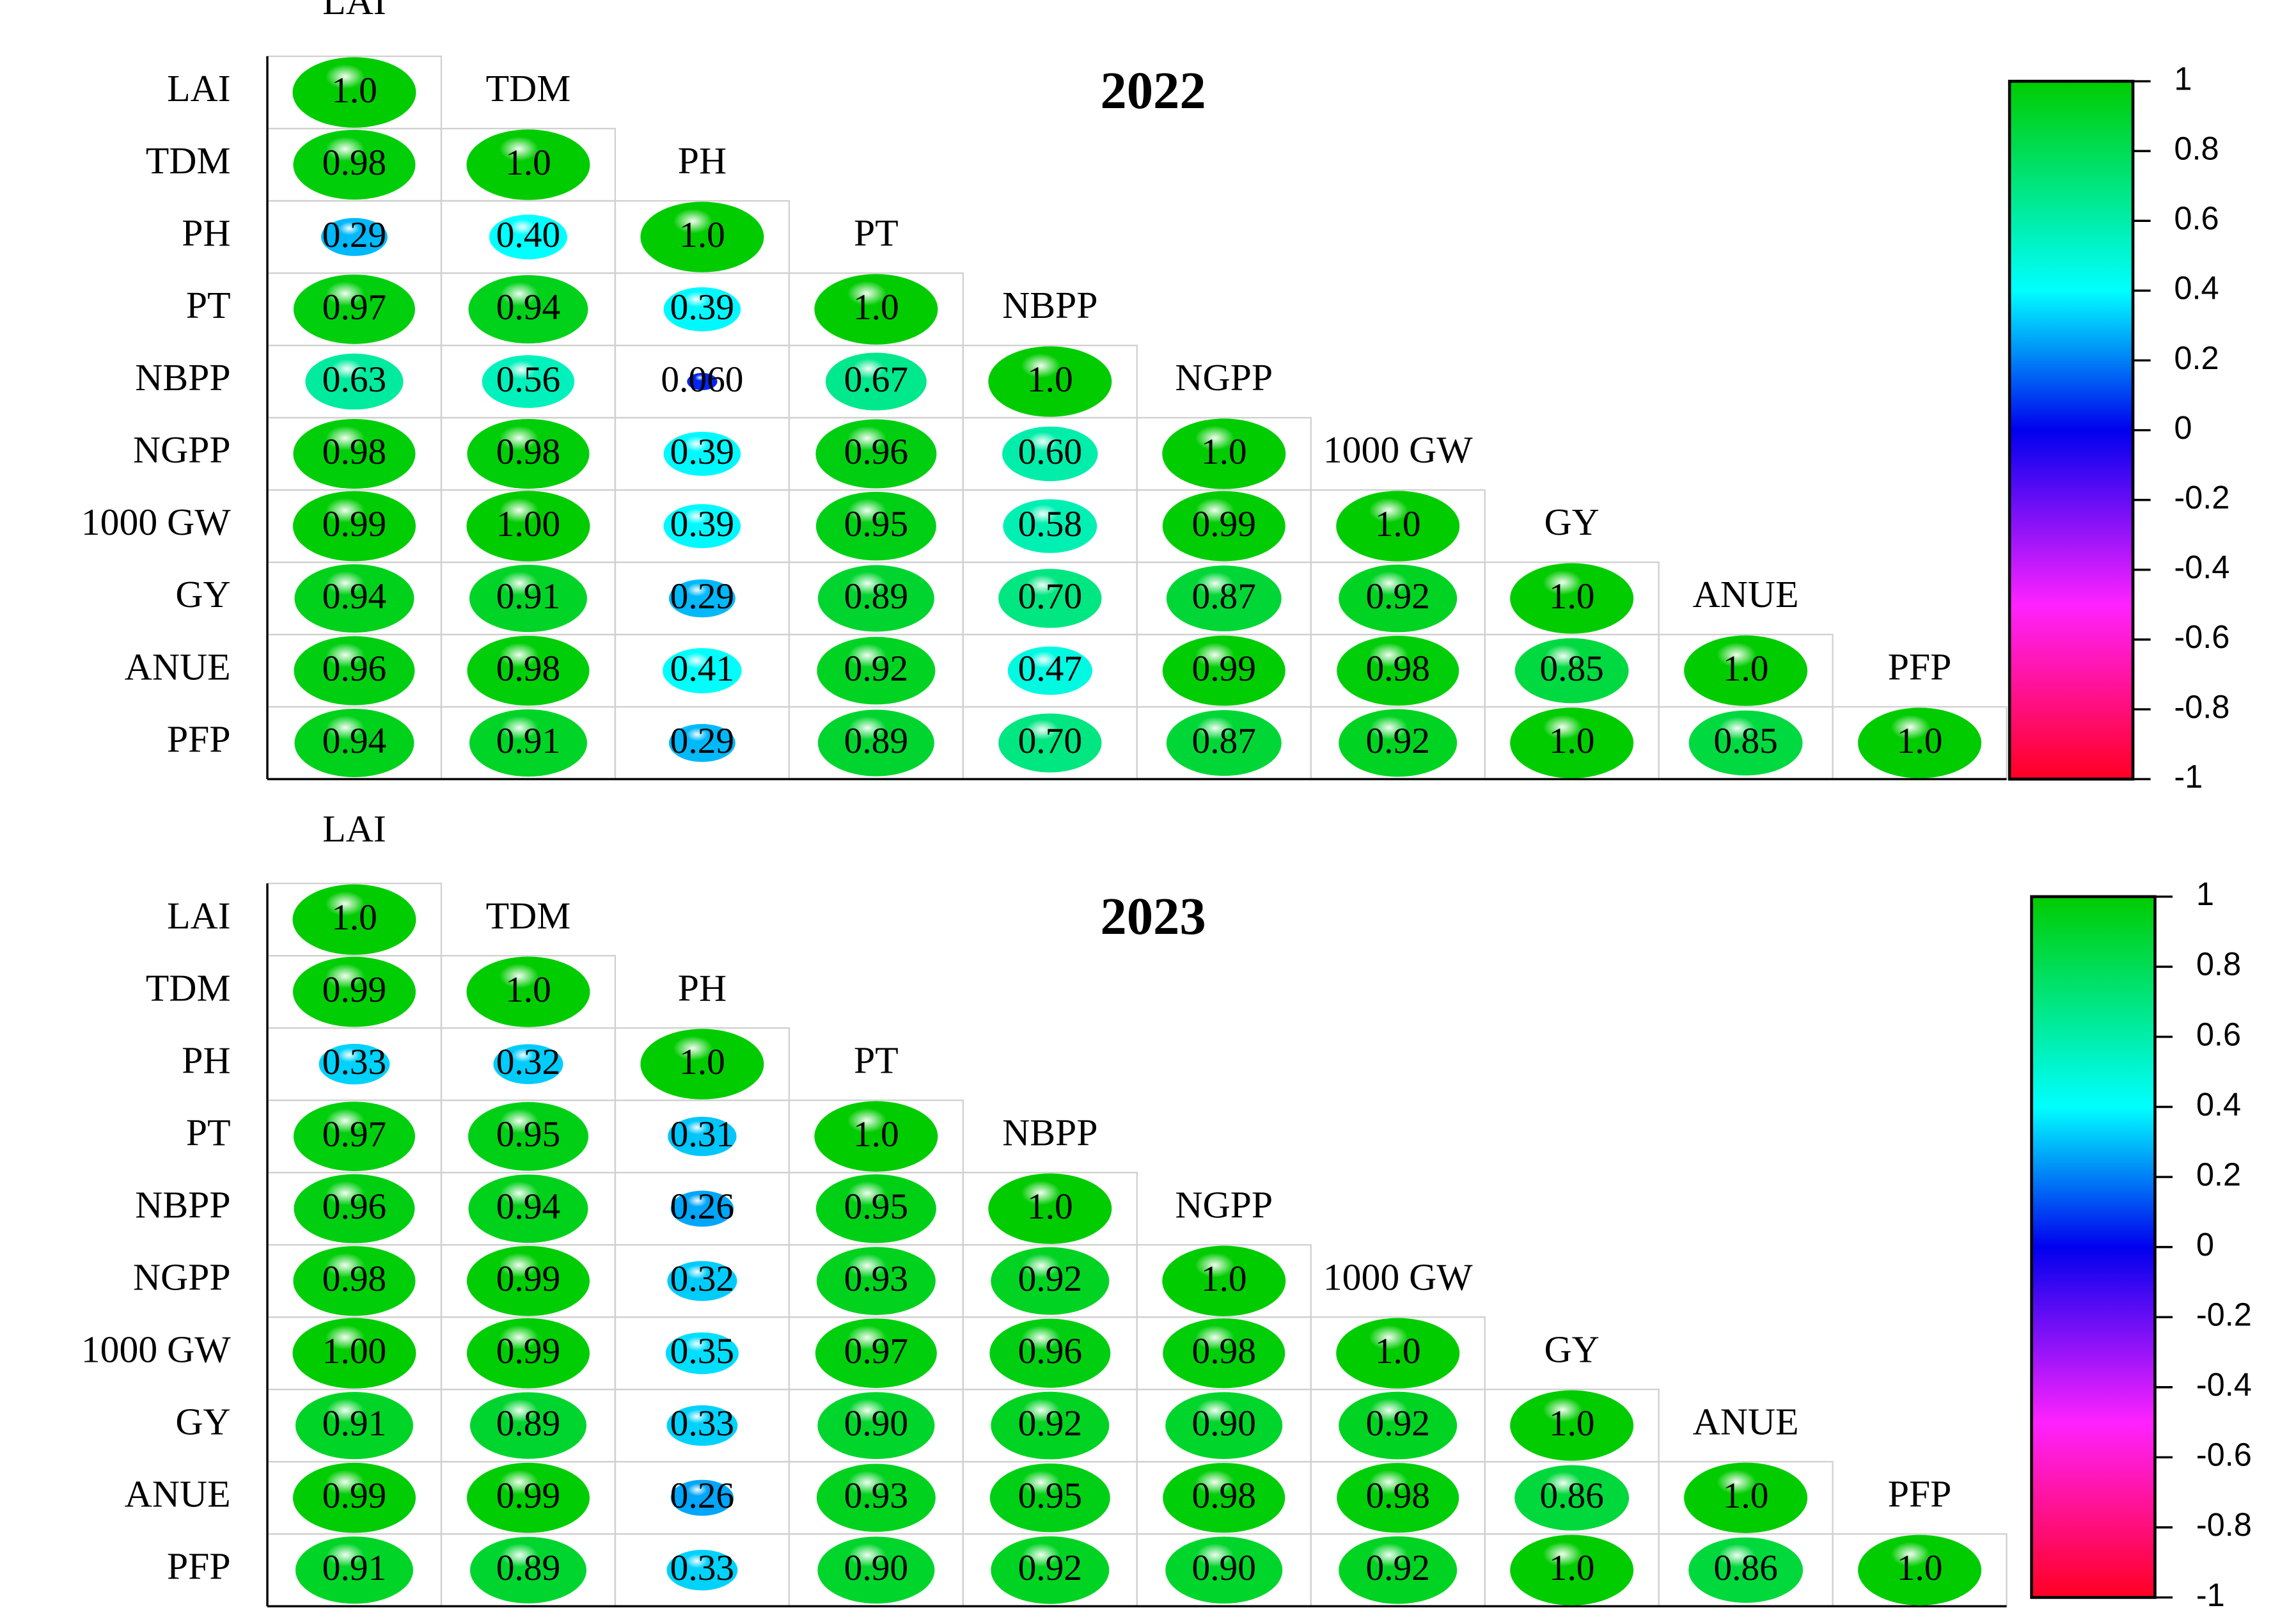 Image resolution: width=2296 pixels, height=1617 pixels. Describe the element at coordinates (876, 1351) in the screenshot. I see `value-label: 0.97` at that location.